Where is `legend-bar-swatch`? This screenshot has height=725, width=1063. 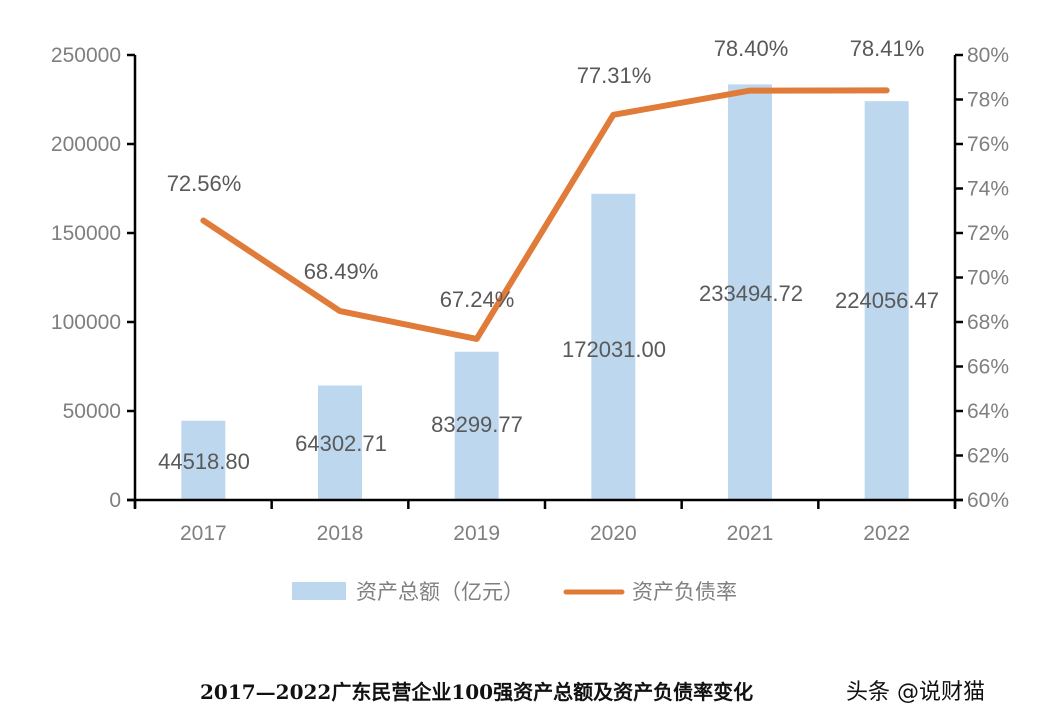
legend-bar-swatch is located at coordinates (319, 591).